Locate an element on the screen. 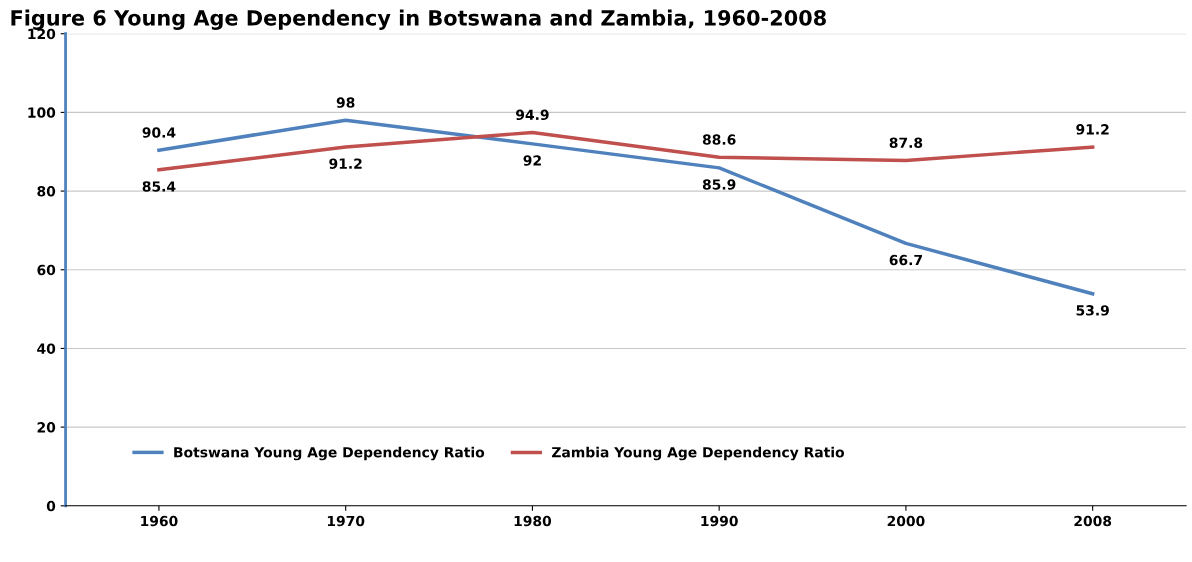  data-label: 92 is located at coordinates (532, 160).